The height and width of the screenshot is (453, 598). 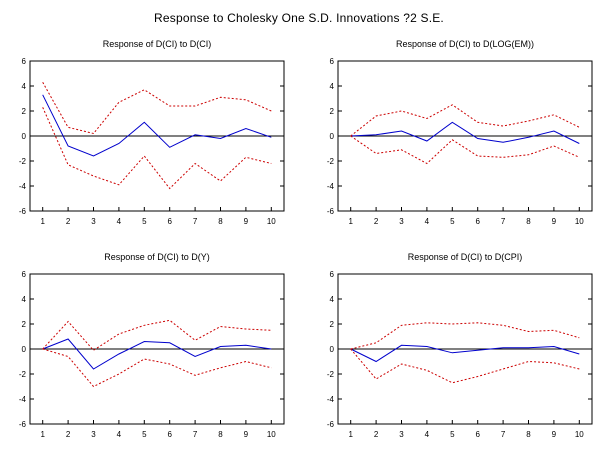 What do you see at coordinates (465, 257) in the screenshot?
I see `panel-title: Response of D(CI) to D(CPI)` at bounding box center [465, 257].